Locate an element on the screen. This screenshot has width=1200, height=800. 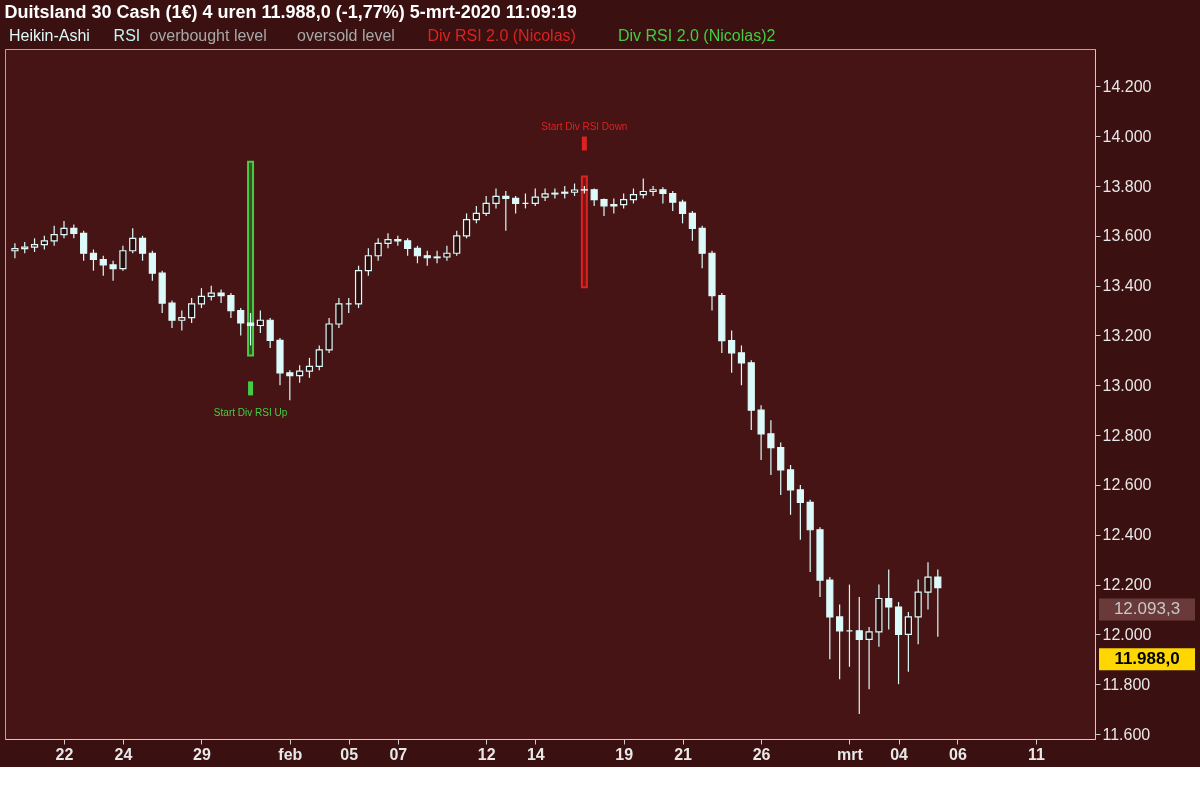
x-tick-label: 21 is located at coordinates (683, 754).